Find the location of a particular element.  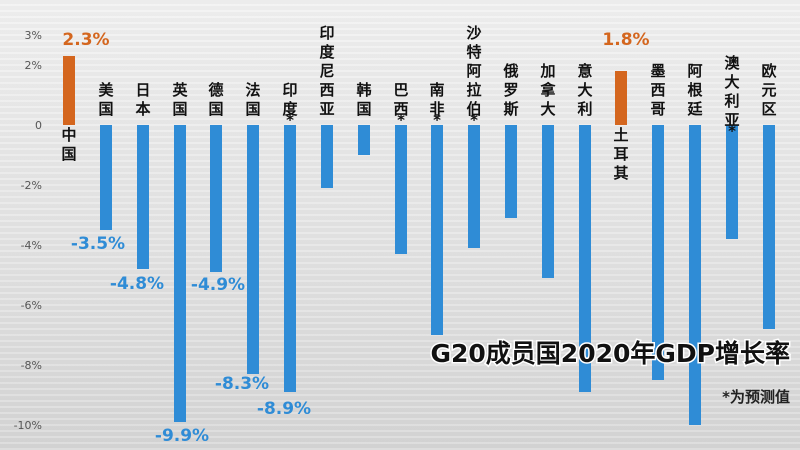

value-label: 1.8% is located at coordinates (625, 40).